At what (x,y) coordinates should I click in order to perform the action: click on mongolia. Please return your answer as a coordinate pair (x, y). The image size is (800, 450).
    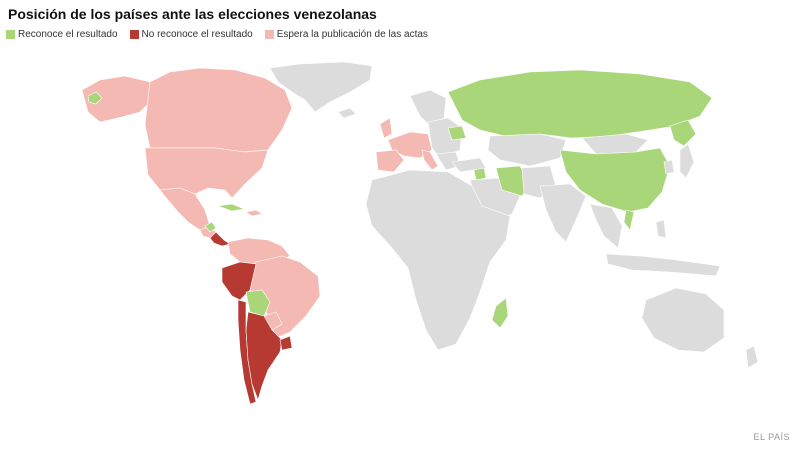
    Looking at the image, I should click on (615, 144).